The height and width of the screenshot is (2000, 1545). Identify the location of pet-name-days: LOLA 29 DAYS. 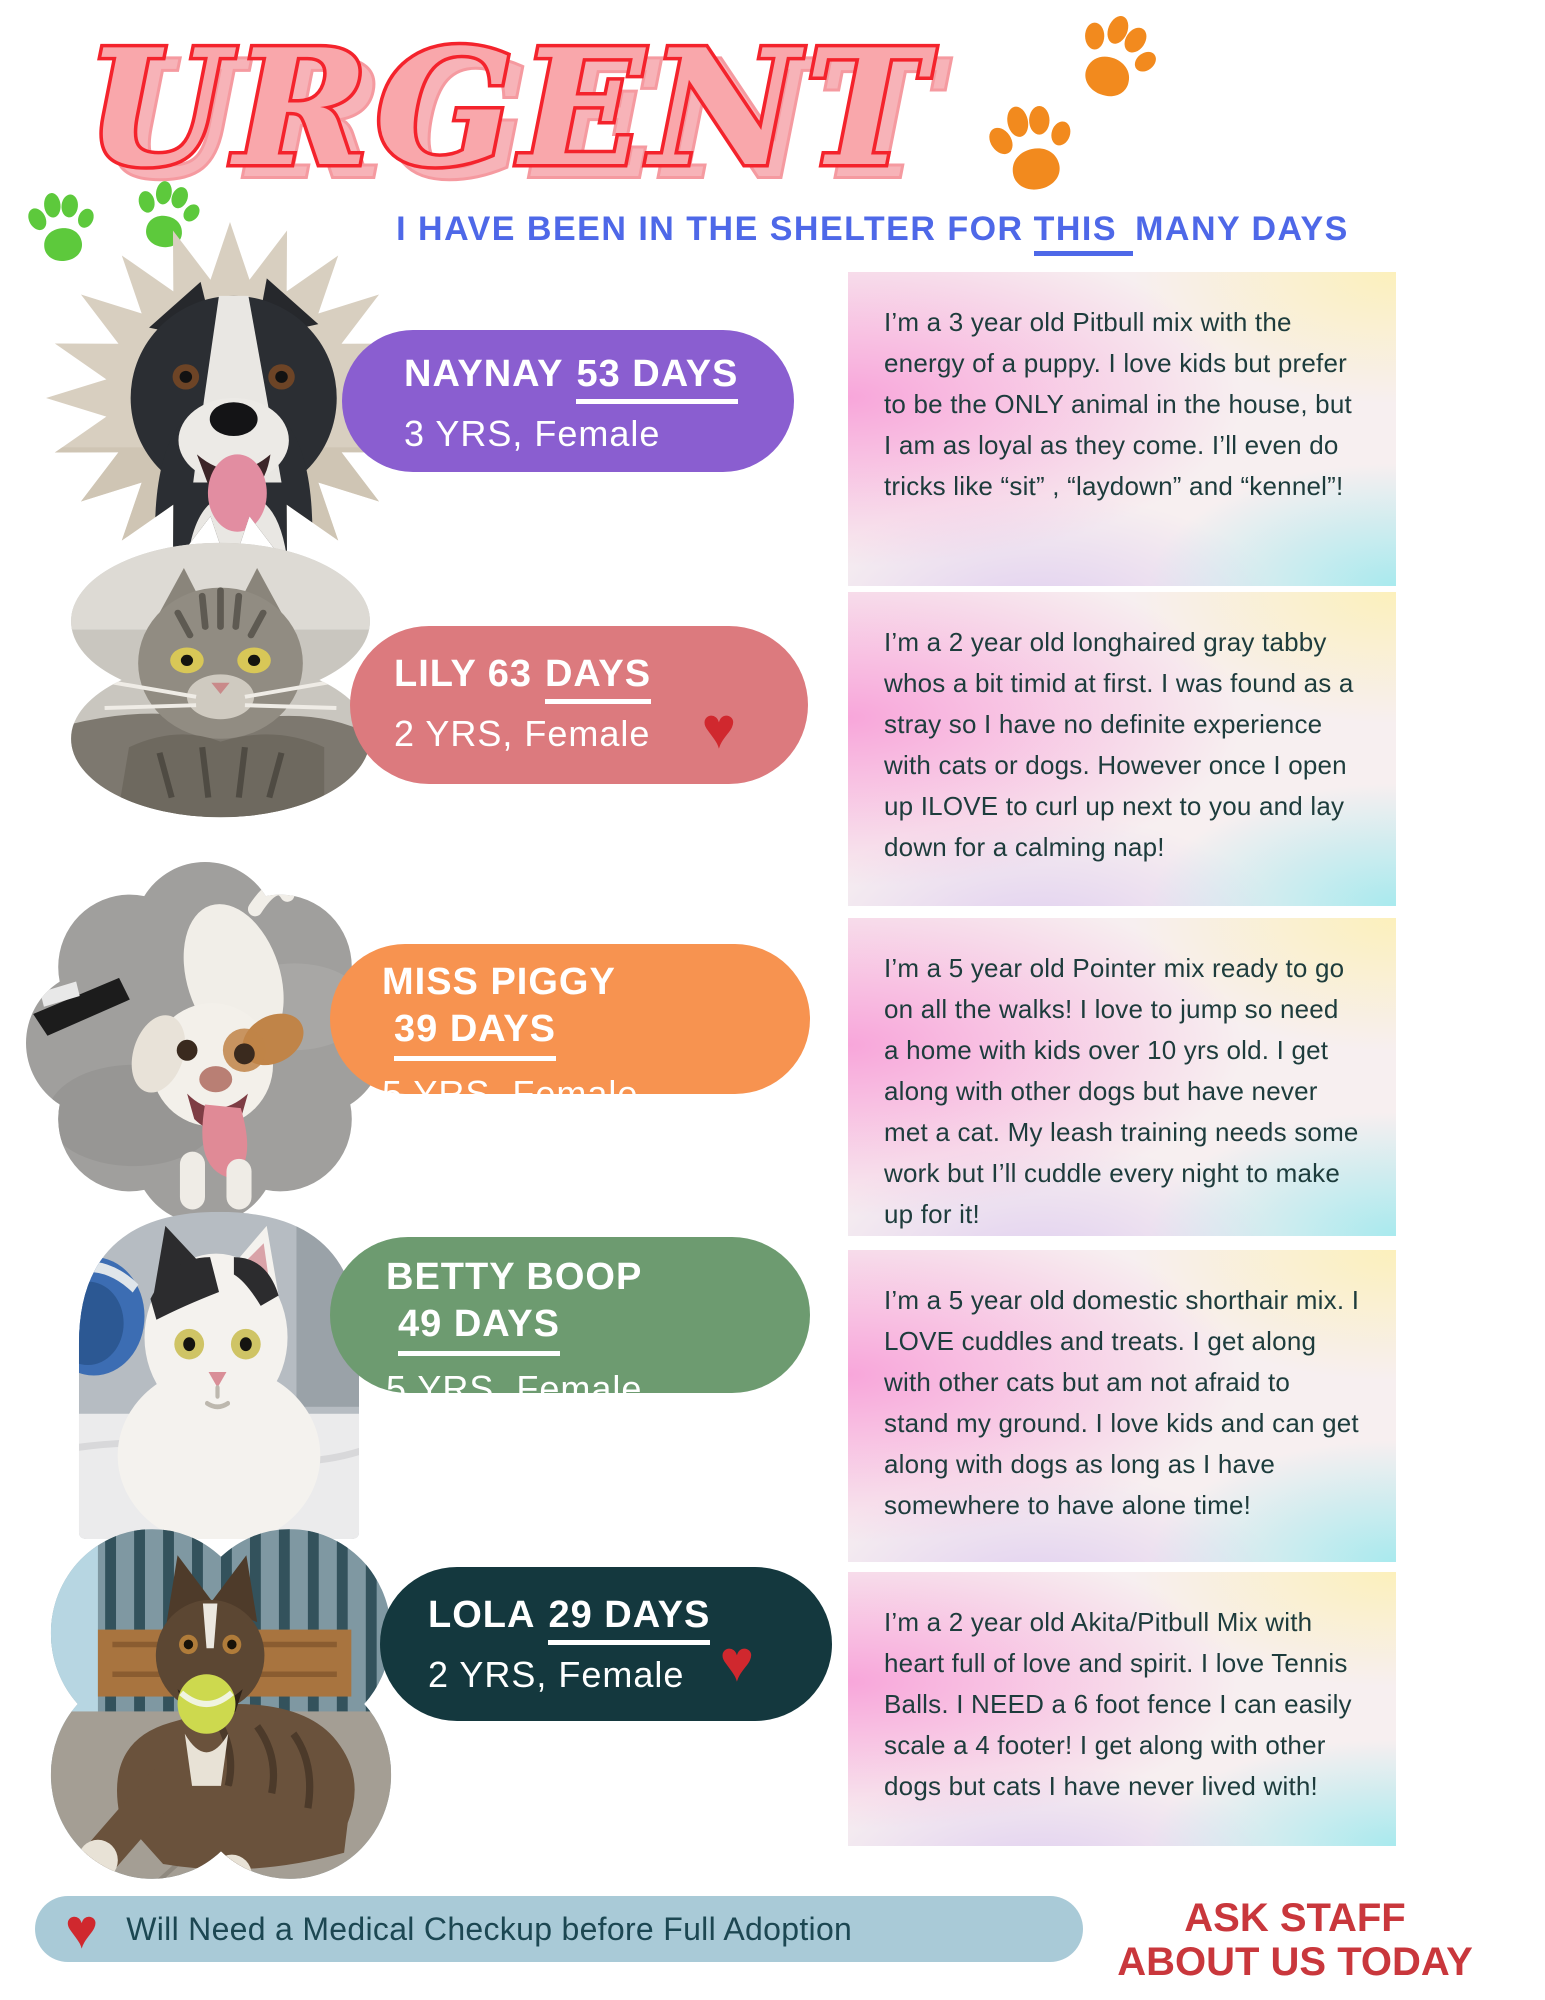
(620, 1619).